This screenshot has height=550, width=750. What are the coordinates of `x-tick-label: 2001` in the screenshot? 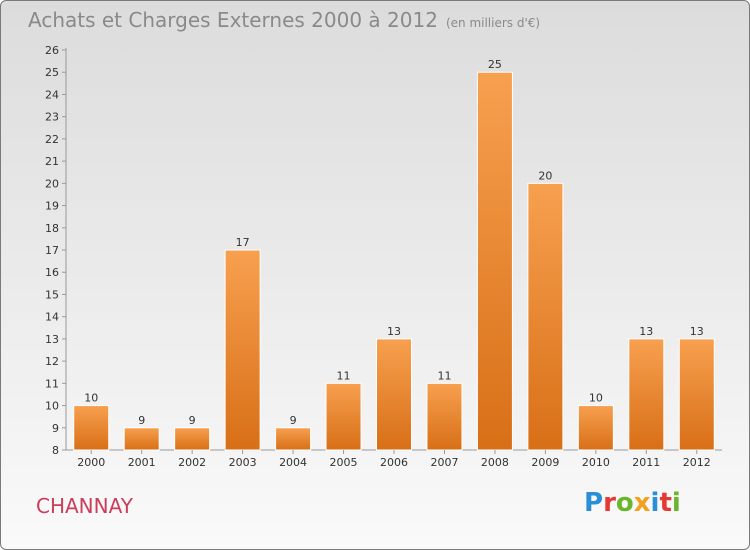 It's located at (142, 462).